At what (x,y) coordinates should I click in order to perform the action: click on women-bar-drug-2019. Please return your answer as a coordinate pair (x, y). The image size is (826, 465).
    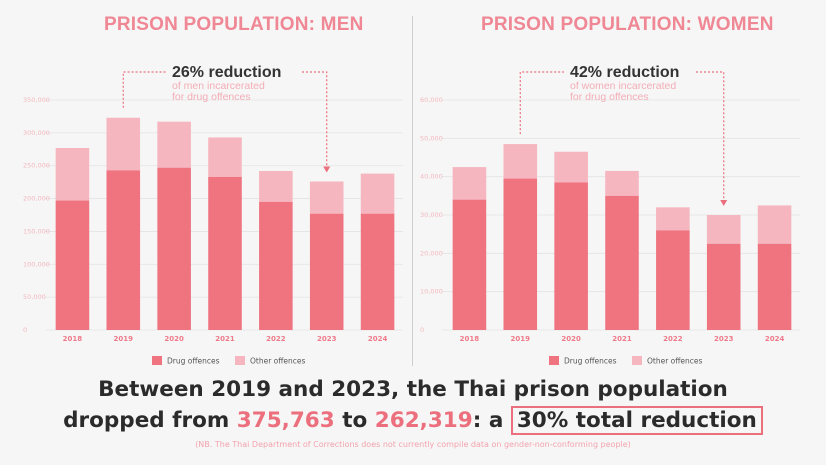
    Looking at the image, I should click on (520, 254).